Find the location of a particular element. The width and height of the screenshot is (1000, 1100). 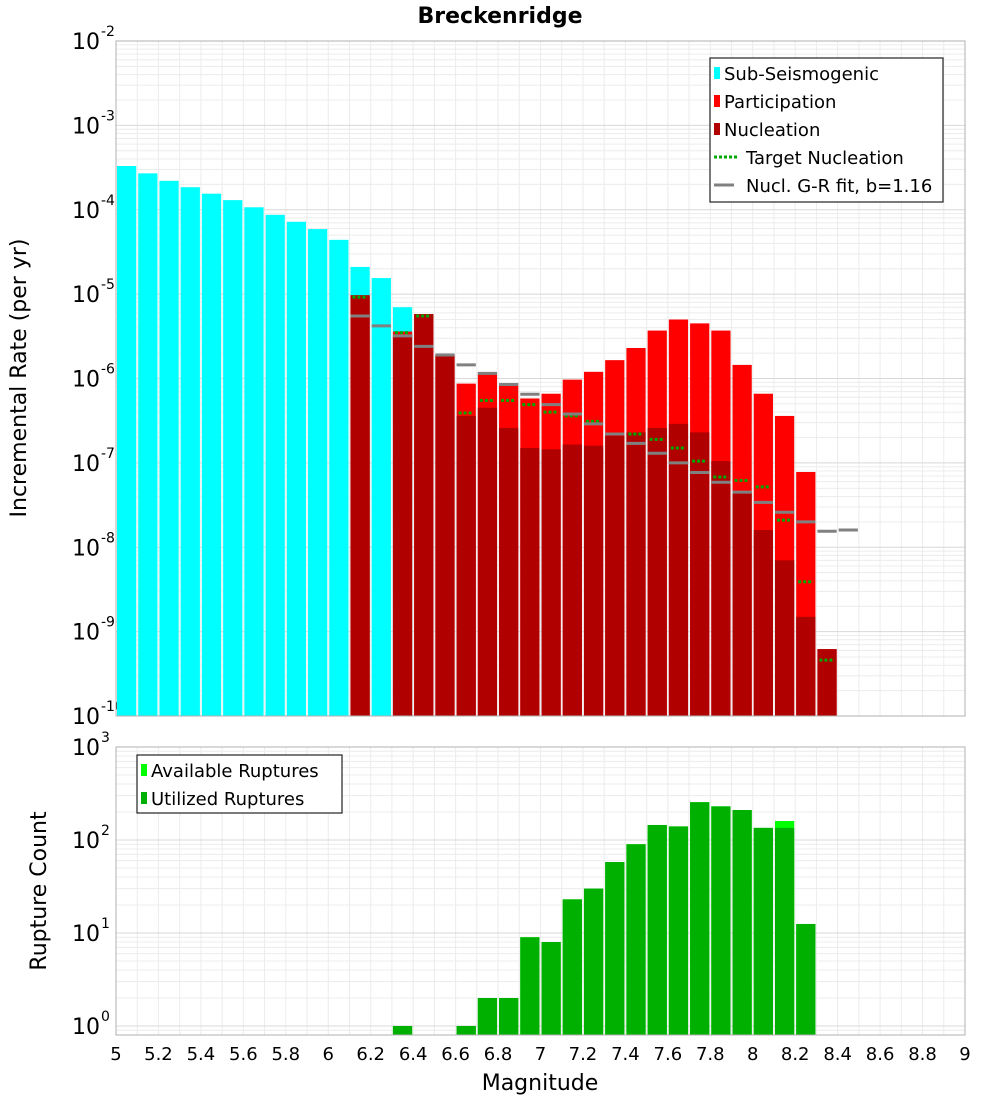

x-tick-label: 6.4 is located at coordinates (413, 1054).